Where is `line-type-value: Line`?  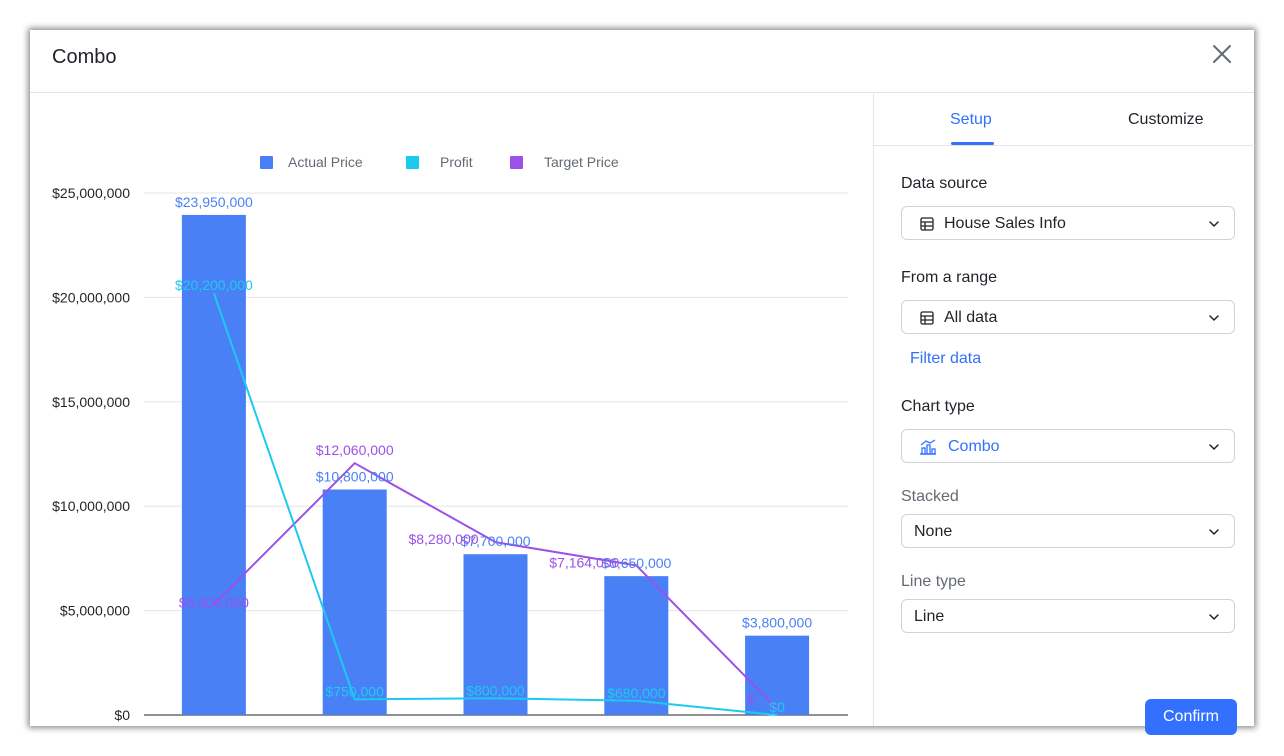 line-type-value: Line is located at coordinates (929, 616).